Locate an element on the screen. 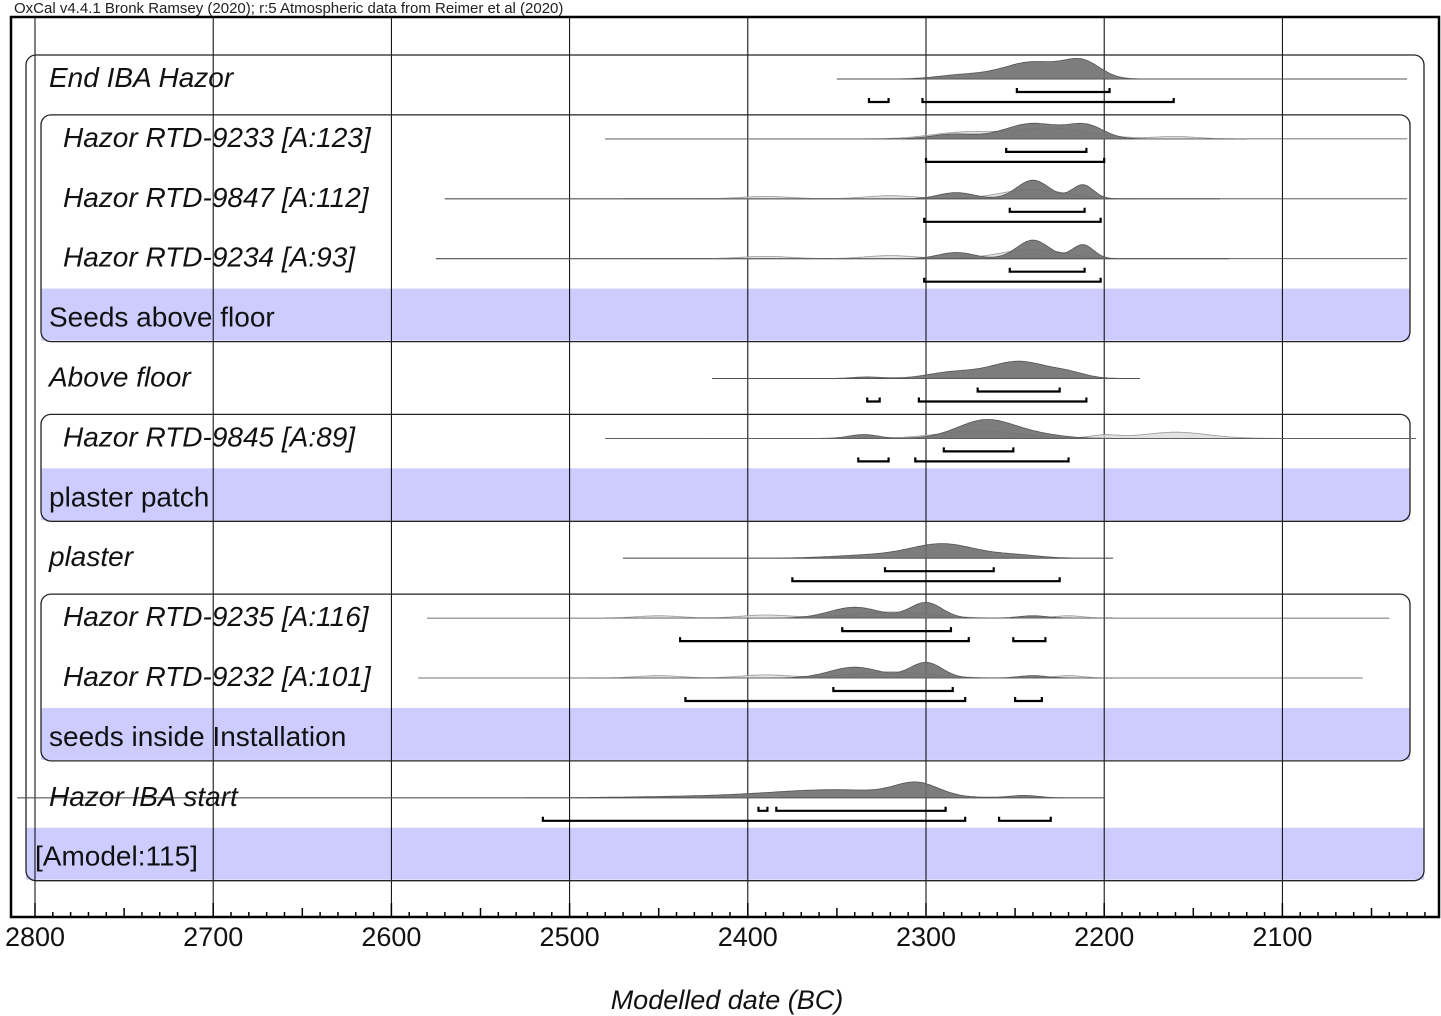 The image size is (1441, 1016). row-label-2: Hazor RTD-9847 [A:112] is located at coordinates (216, 197).